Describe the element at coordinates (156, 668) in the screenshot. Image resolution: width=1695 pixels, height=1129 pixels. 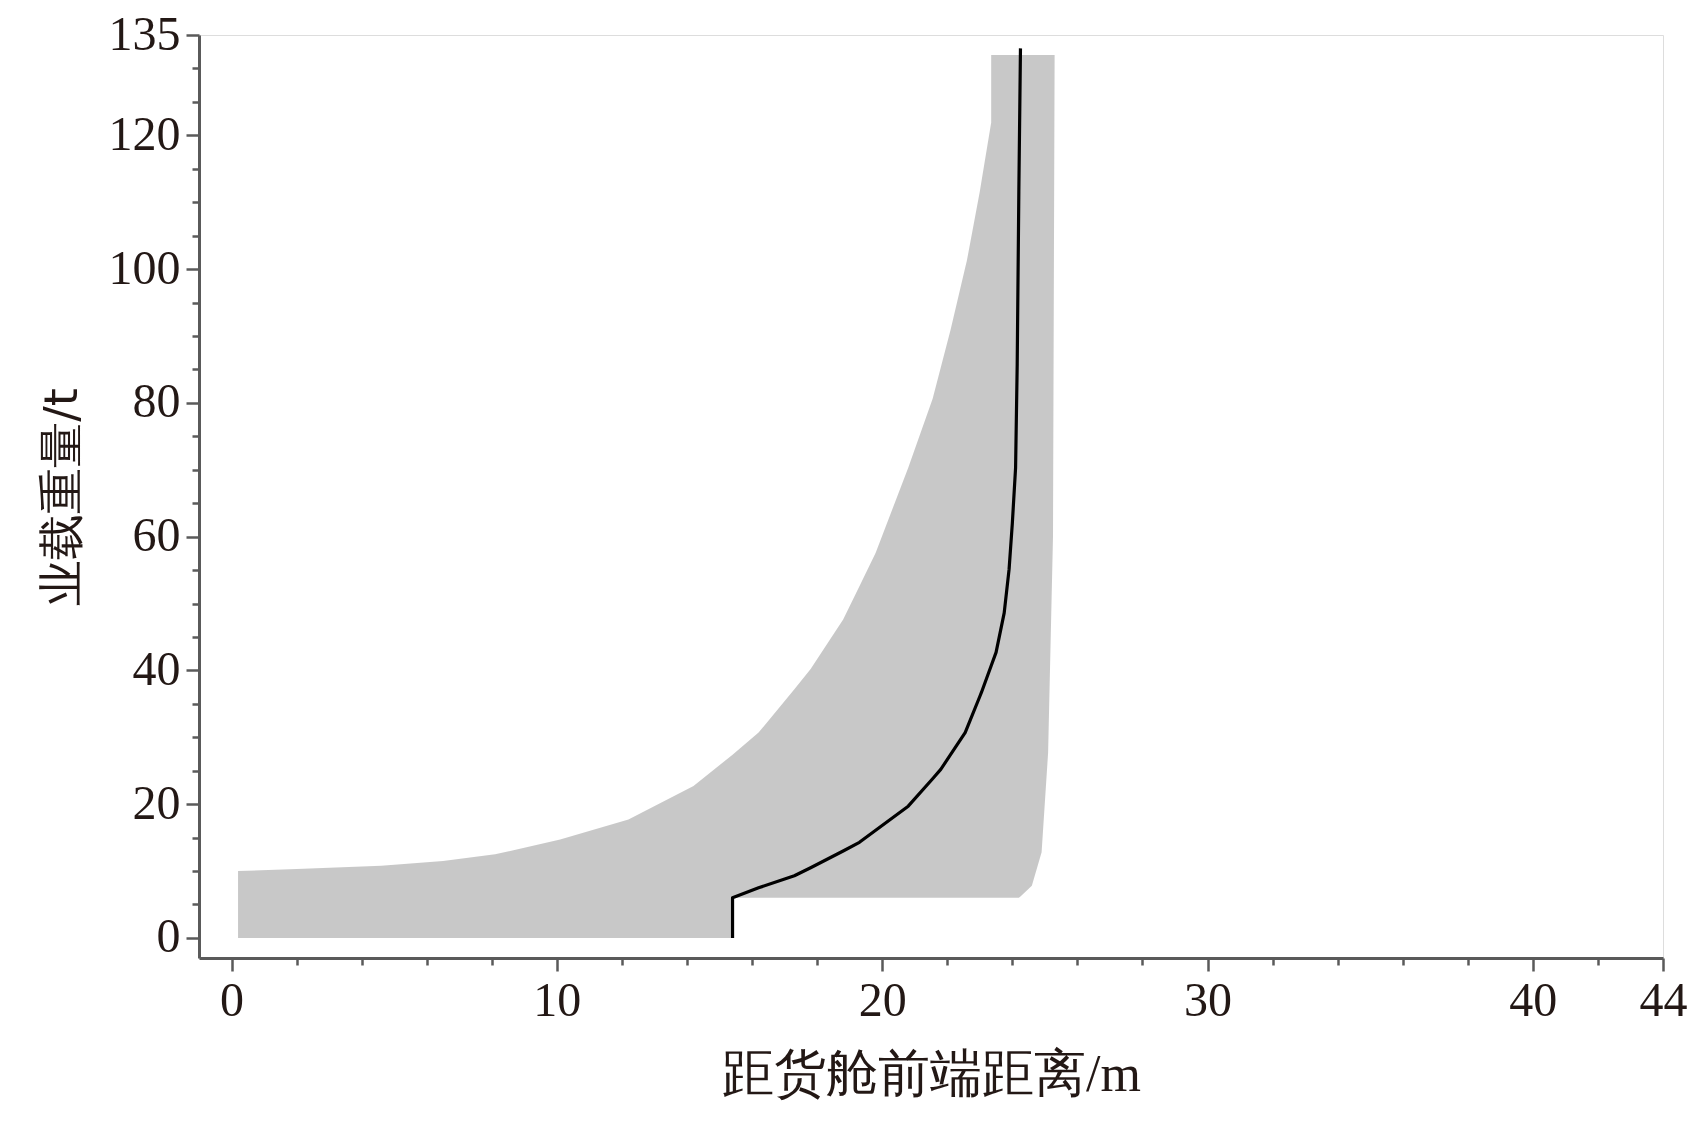
I see `y-tick-label: 40` at that location.